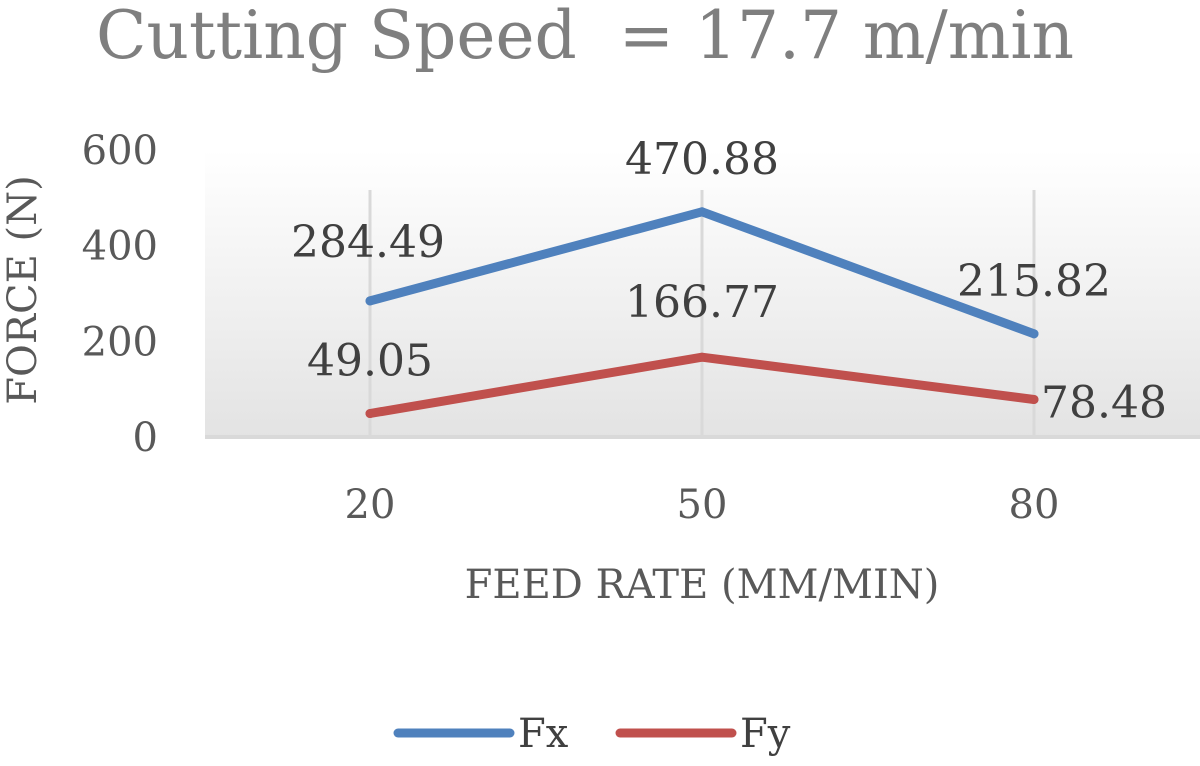 Image resolution: width=1200 pixels, height=766 pixels. What do you see at coordinates (1034, 505) in the screenshot?
I see `x-tick-label: 80` at bounding box center [1034, 505].